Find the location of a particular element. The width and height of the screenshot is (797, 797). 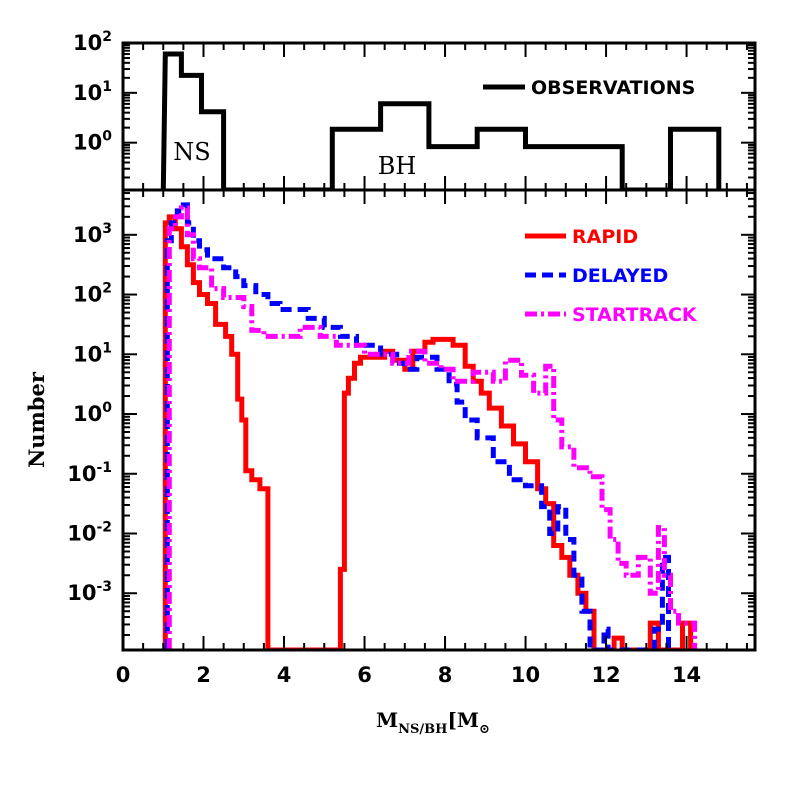

legend-observations-label: OBSERVATIONS is located at coordinates (613, 88).